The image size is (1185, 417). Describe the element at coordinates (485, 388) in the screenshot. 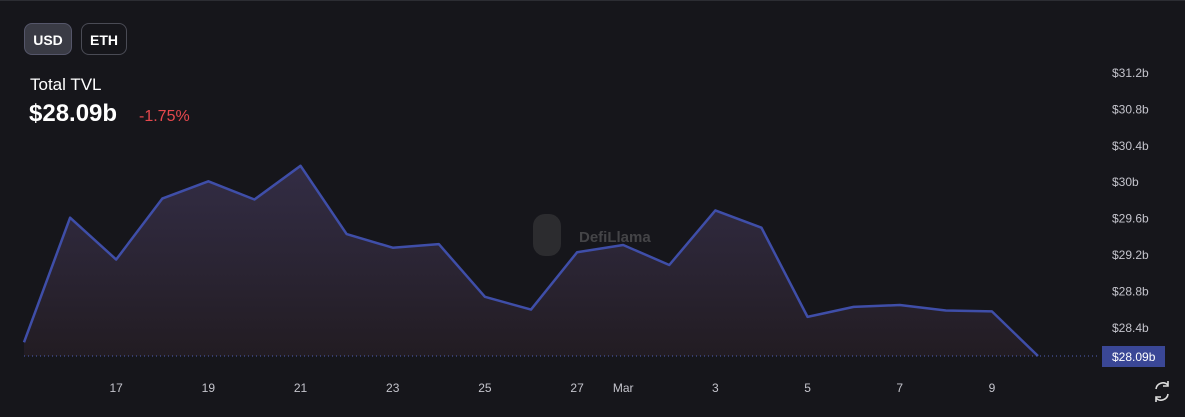

I see `x-tick-label: 25` at that location.